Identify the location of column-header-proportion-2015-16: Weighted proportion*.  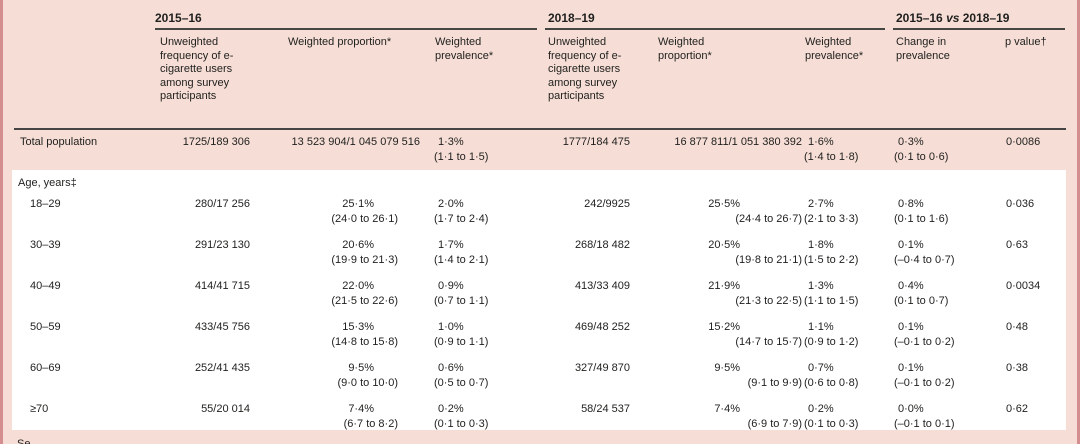
(340, 42).